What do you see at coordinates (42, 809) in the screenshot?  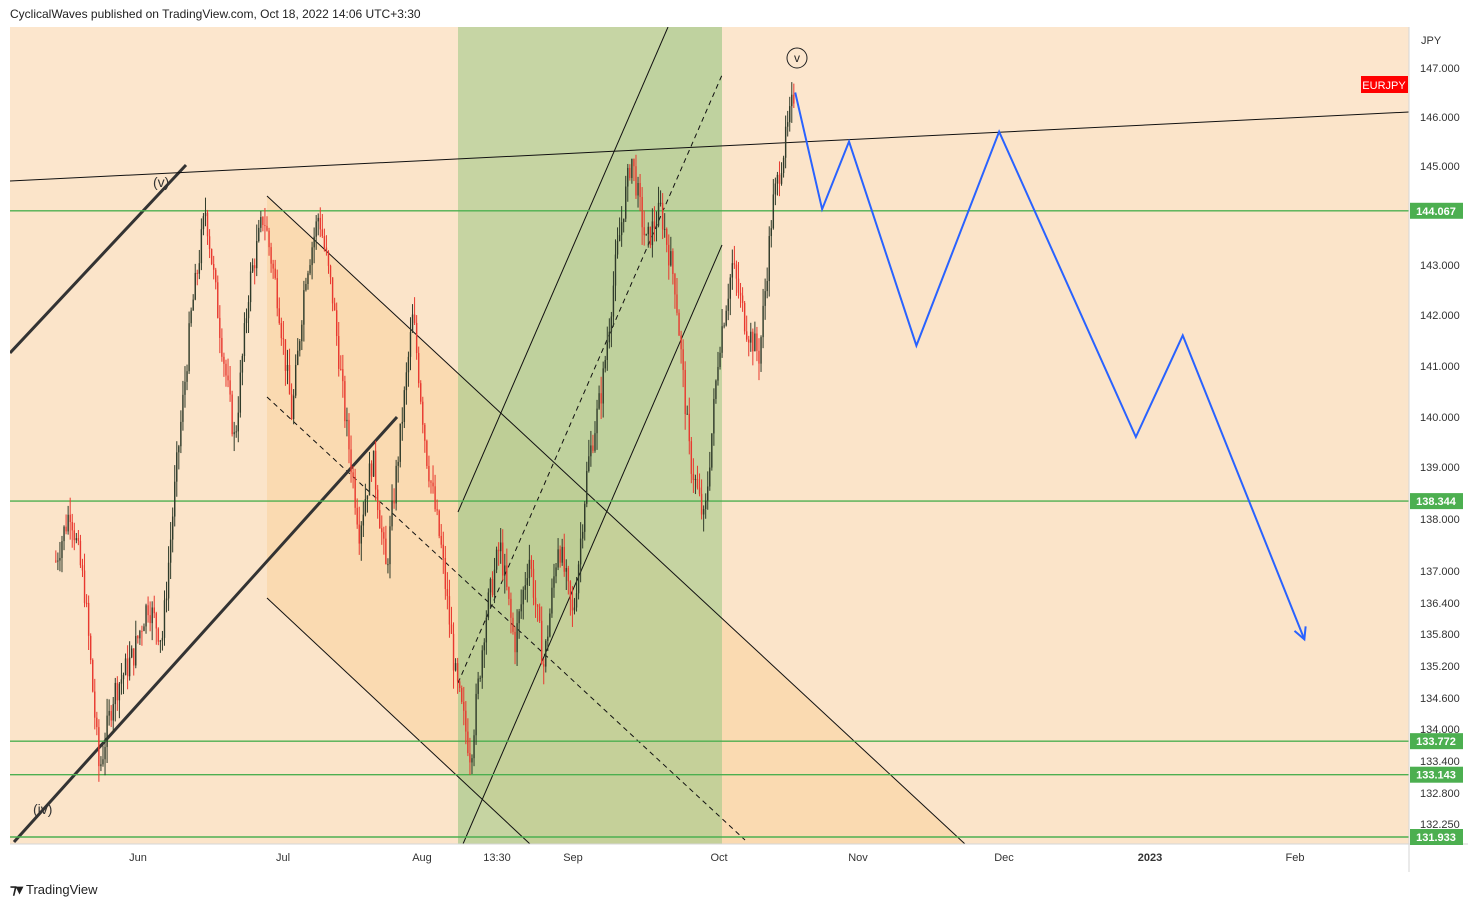 I see `wave-label-iv: (iv)` at bounding box center [42, 809].